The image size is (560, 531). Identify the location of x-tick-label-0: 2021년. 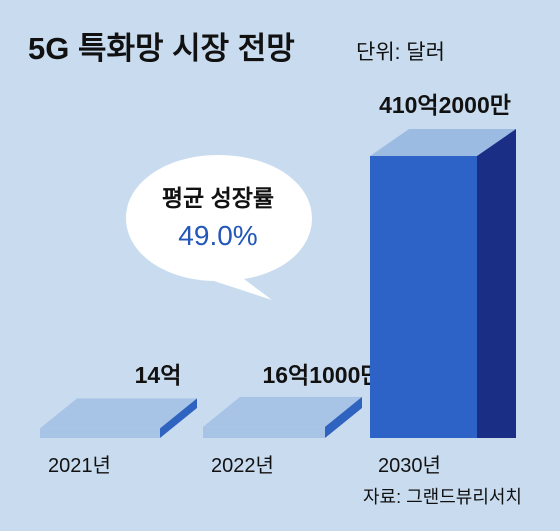
(79, 465).